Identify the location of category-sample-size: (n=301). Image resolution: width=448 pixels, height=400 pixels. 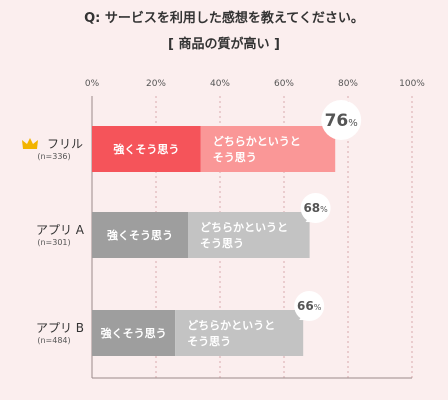
(53, 242).